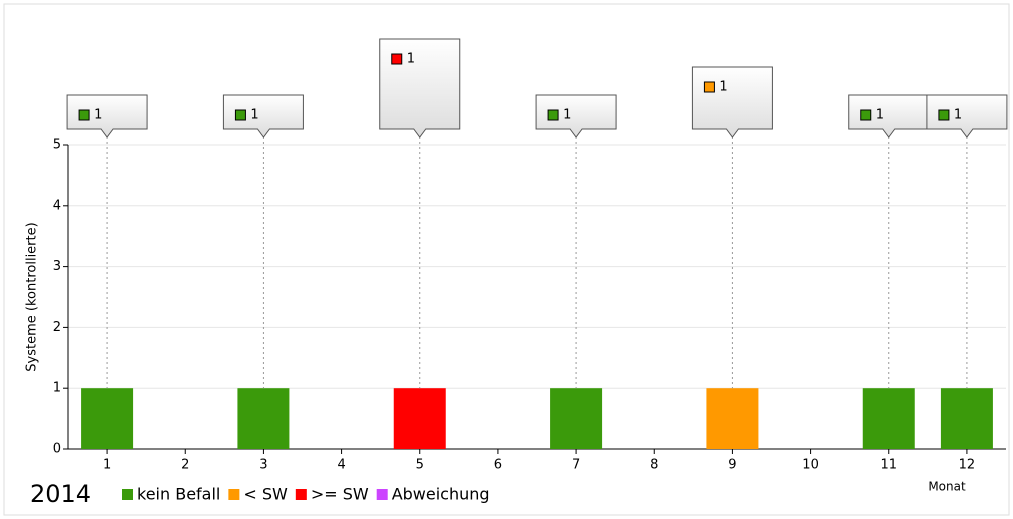 The width and height of the screenshot is (1013, 519). What do you see at coordinates (967, 465) in the screenshot?
I see `x-tick-label: 12` at bounding box center [967, 465].